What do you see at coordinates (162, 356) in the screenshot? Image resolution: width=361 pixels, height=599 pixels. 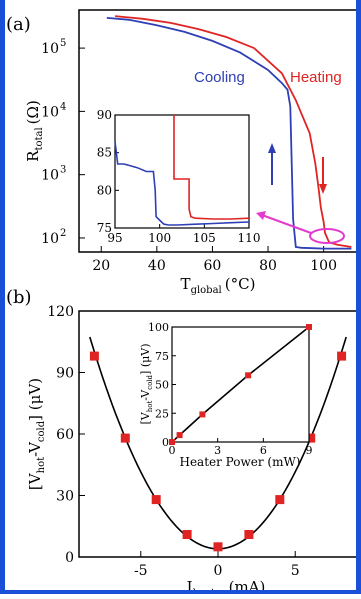 I see `panel-b-inset-ytick-label: 75` at bounding box center [162, 356].